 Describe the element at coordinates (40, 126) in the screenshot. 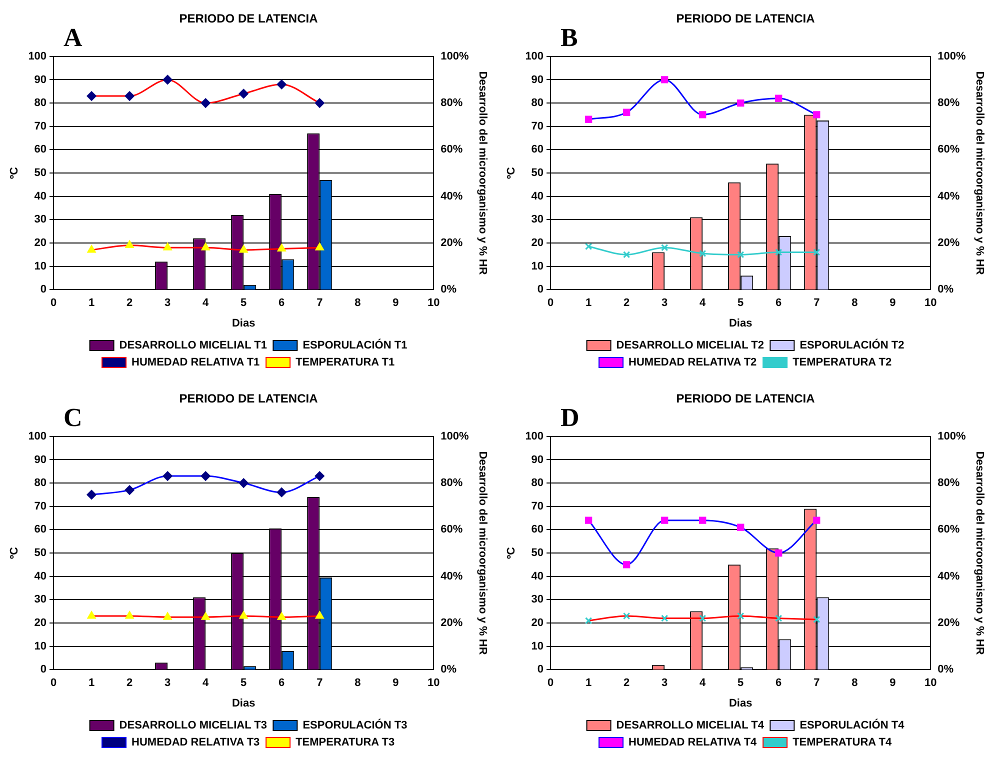

I see `y-tick-label: 70` at that location.